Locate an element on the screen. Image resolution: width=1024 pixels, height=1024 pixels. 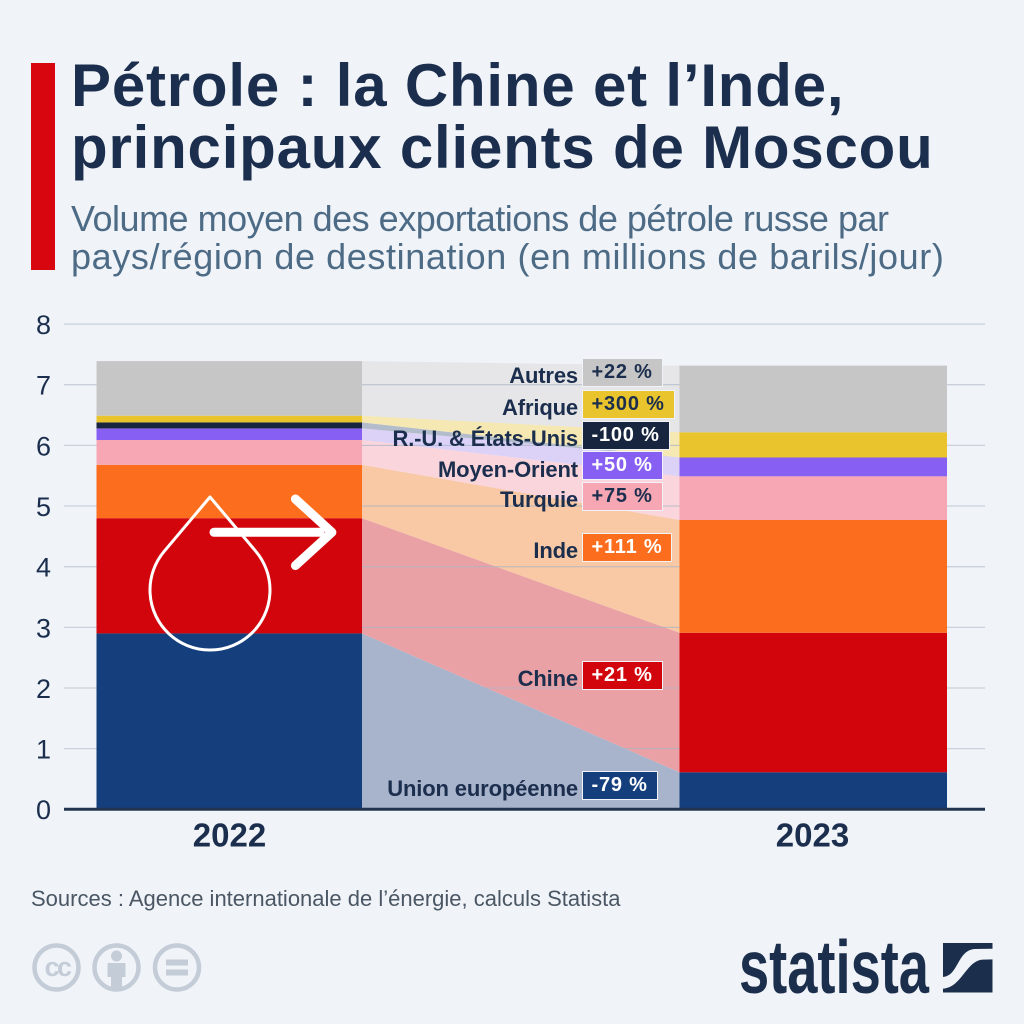
svg-text: 0 is located at coordinates (43, 810).